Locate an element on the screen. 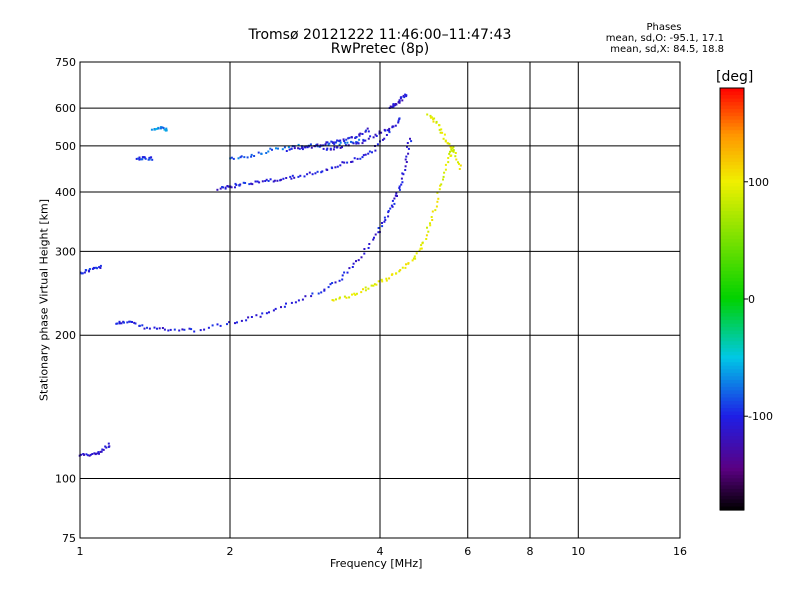  x-axis-label: Frequency [MHz] is located at coordinates (376, 563).